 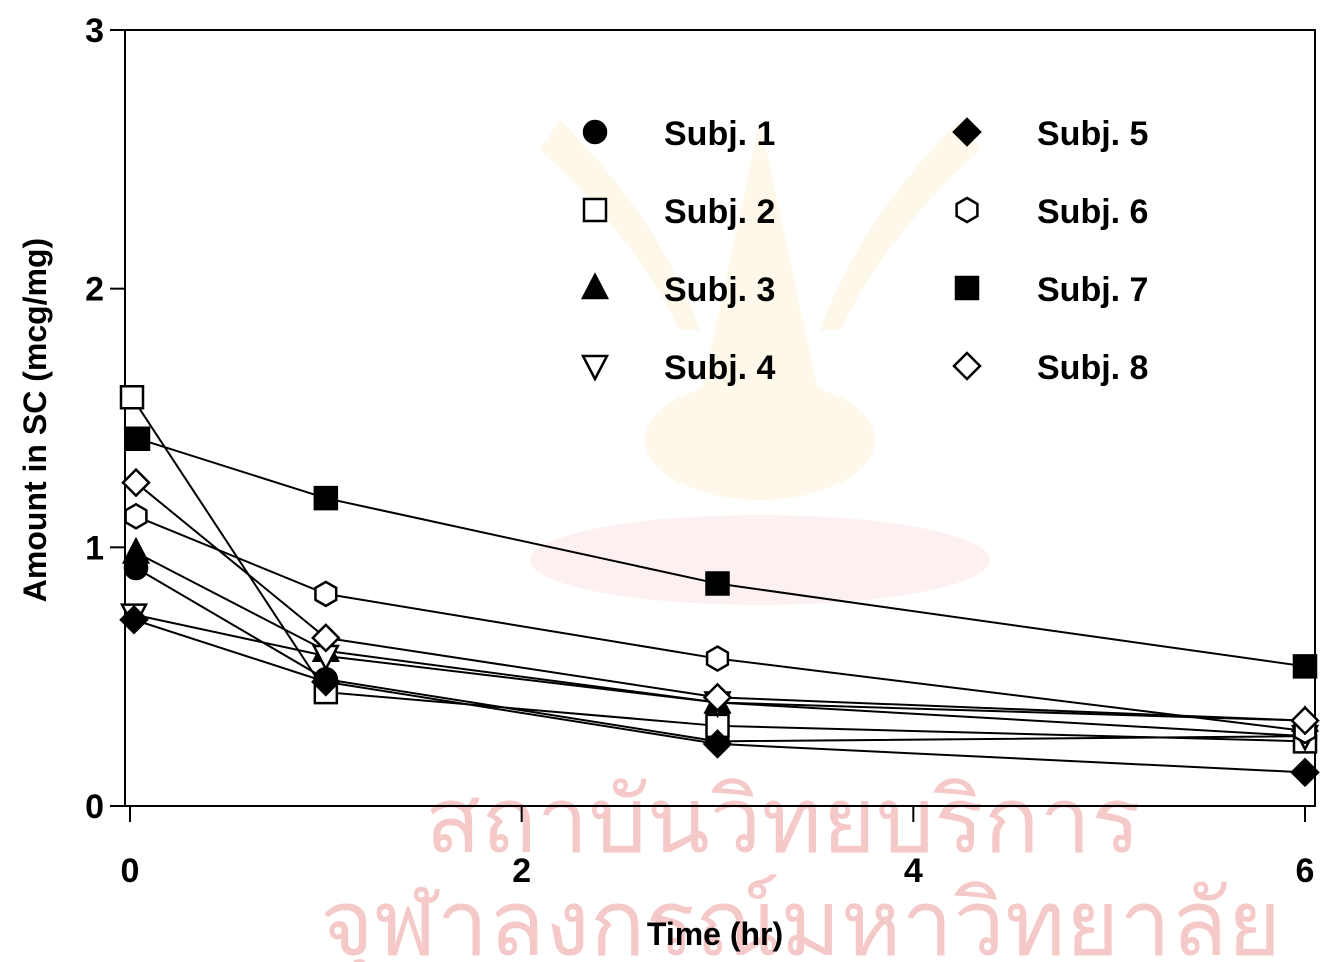 What do you see at coordinates (719, 212) in the screenshot?
I see `legend-label: Subj. 2` at bounding box center [719, 212].